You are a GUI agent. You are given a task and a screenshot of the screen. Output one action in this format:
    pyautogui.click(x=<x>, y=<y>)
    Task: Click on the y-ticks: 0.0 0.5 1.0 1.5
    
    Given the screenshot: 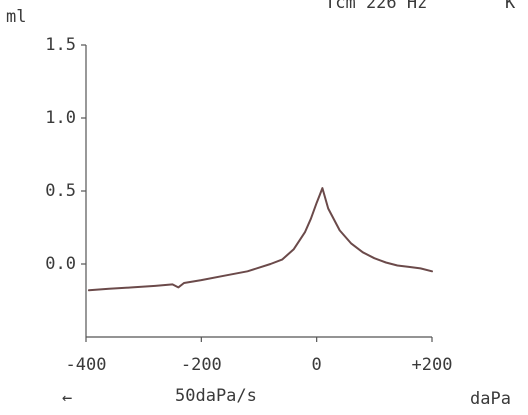 What is the action you would take?
    pyautogui.click(x=65, y=154)
    